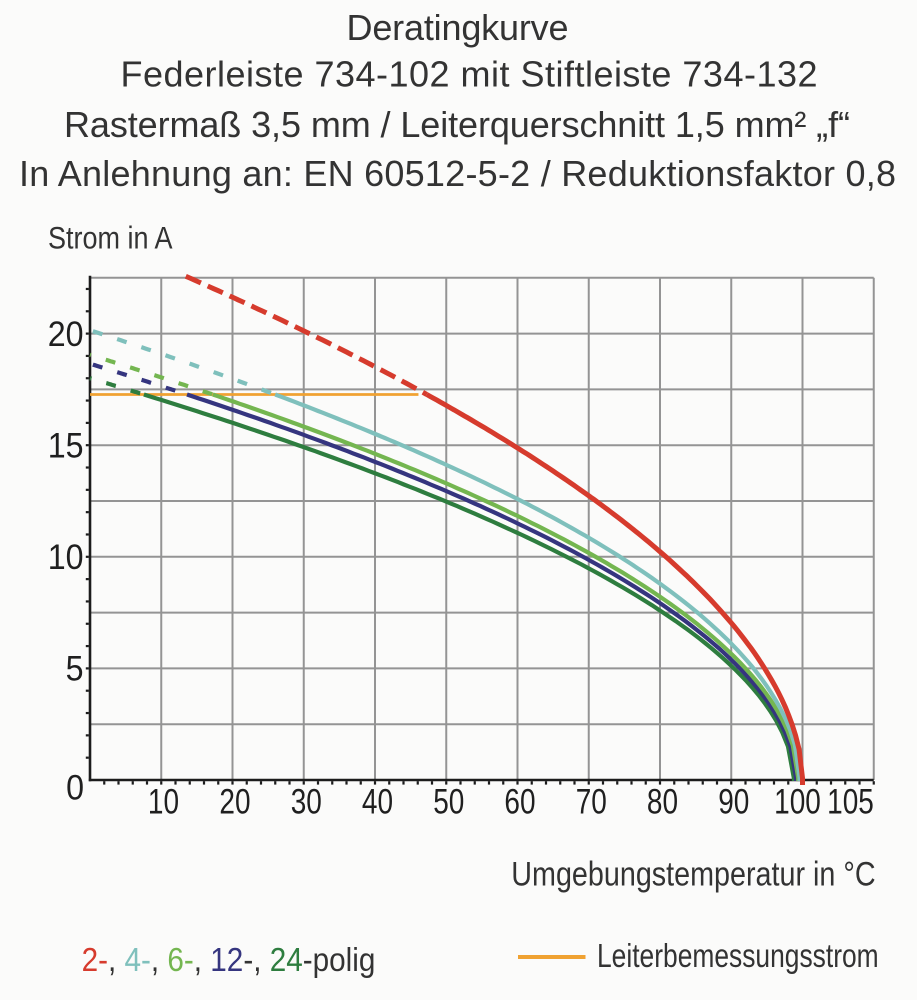 This screenshot has height=1000, width=917. I want to click on svg-text: Umgebungstemperatur in °C, so click(693, 874).